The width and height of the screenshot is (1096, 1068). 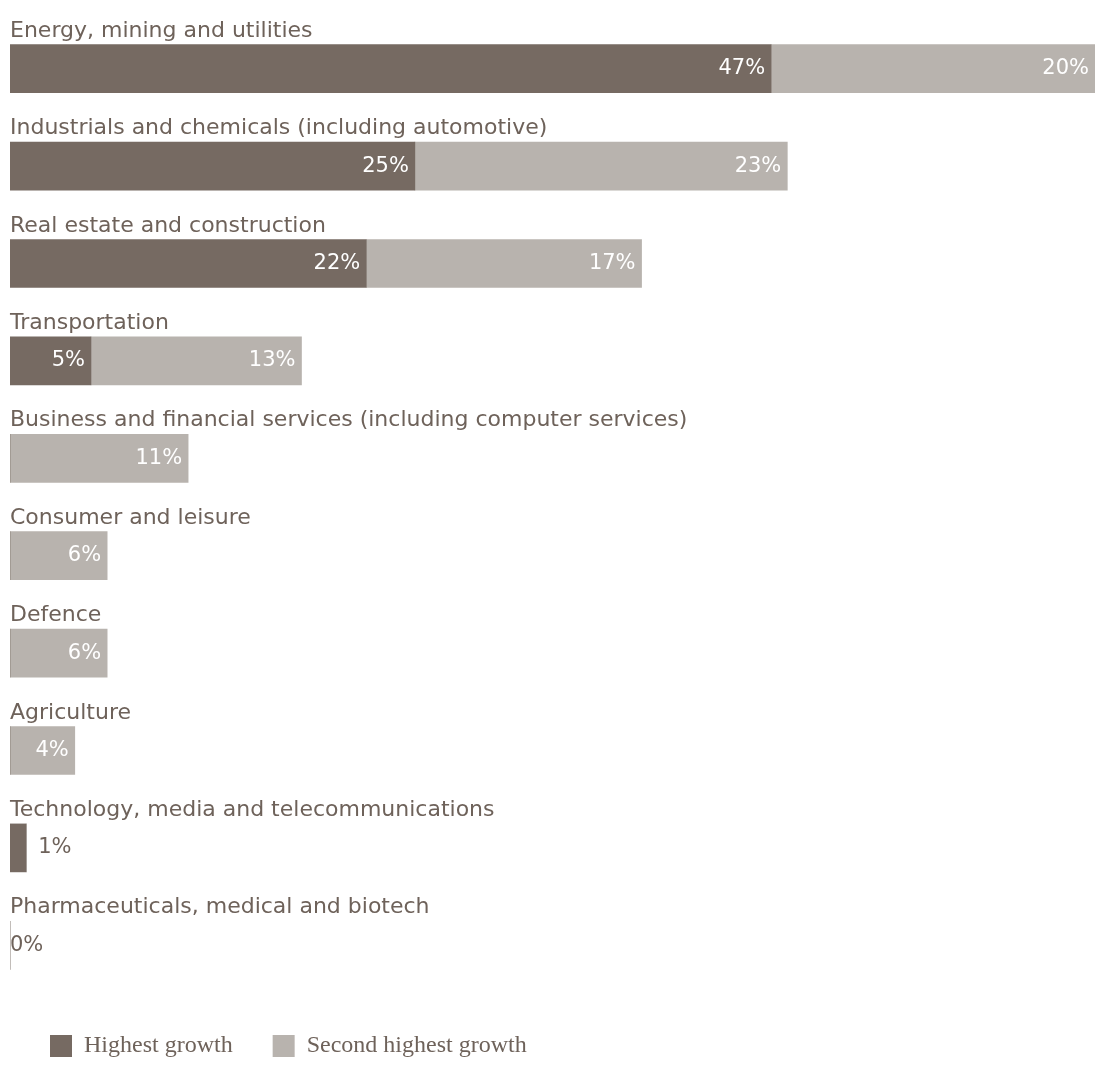 What do you see at coordinates (89, 321) in the screenshot?
I see `y-tick-label: Transportation` at bounding box center [89, 321].